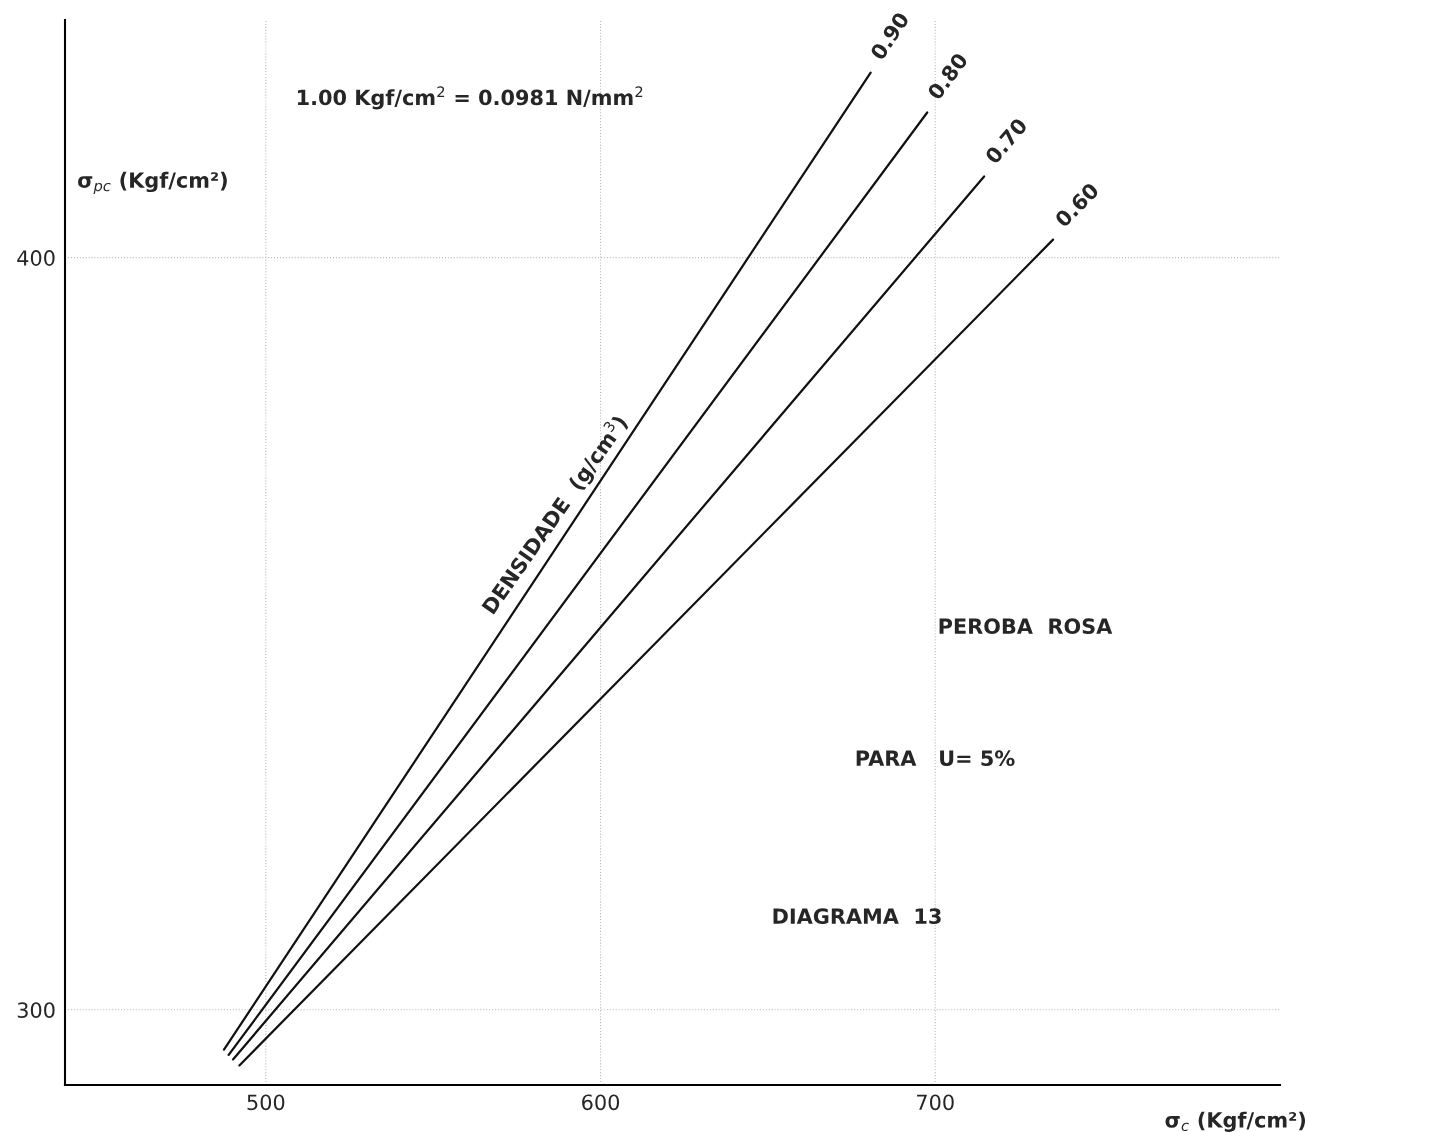 This screenshot has height=1132, width=1435. What do you see at coordinates (555, 515) in the screenshot?
I see `annotation: DENSIDADE (g/cm$^{3}$)` at bounding box center [555, 515].